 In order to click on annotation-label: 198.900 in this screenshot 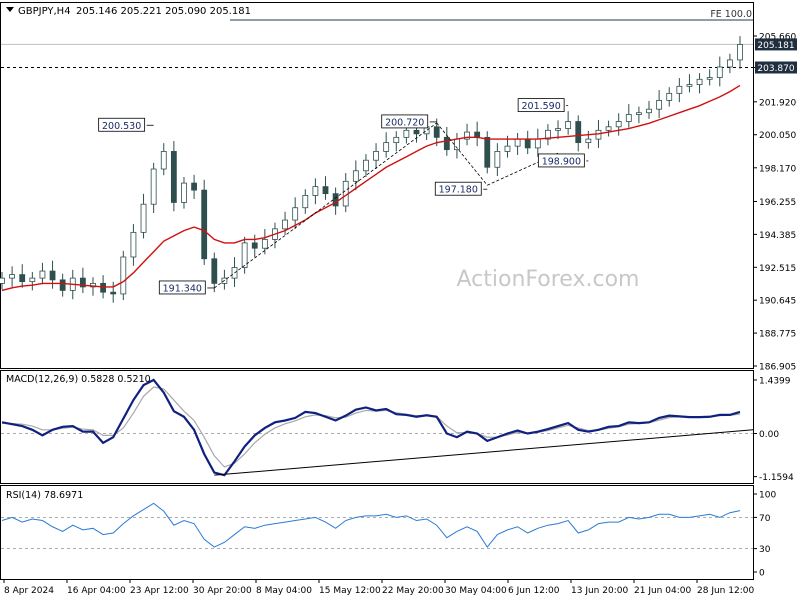, I will do `click(561, 161)`.